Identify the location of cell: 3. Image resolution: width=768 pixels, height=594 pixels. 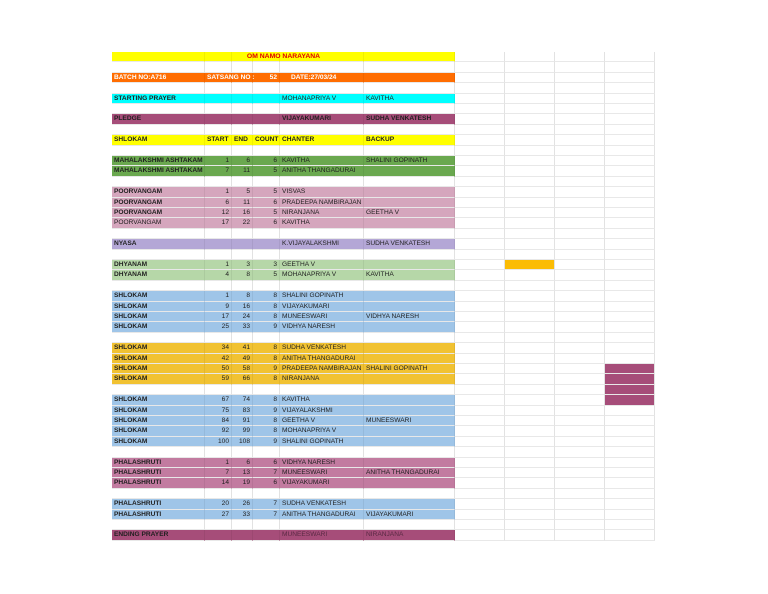
(242, 265).